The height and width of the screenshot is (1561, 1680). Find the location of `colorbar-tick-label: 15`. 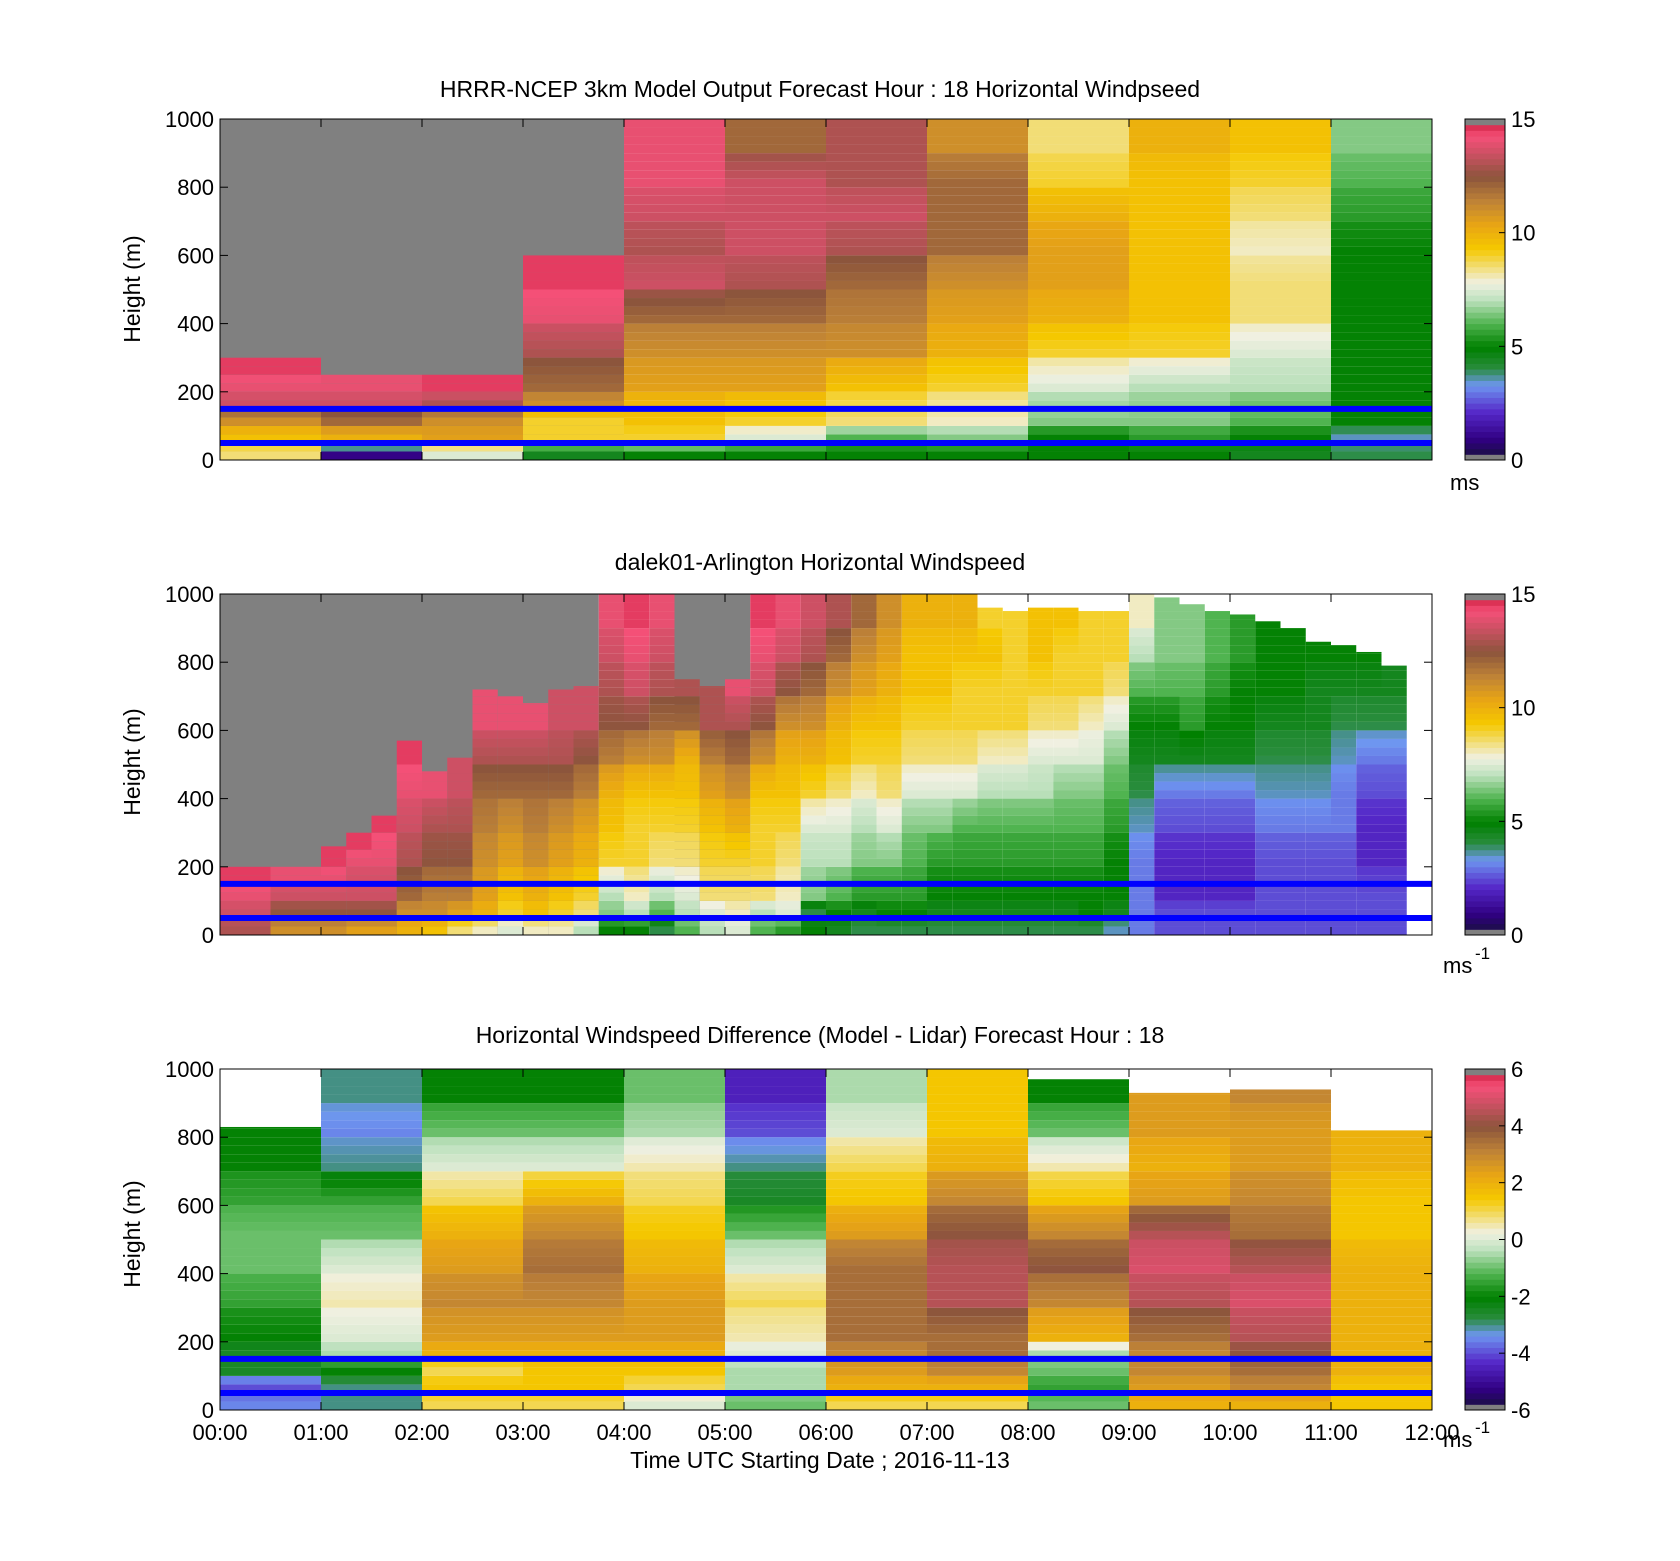

colorbar-tick-label: 15 is located at coordinates (1523, 594).